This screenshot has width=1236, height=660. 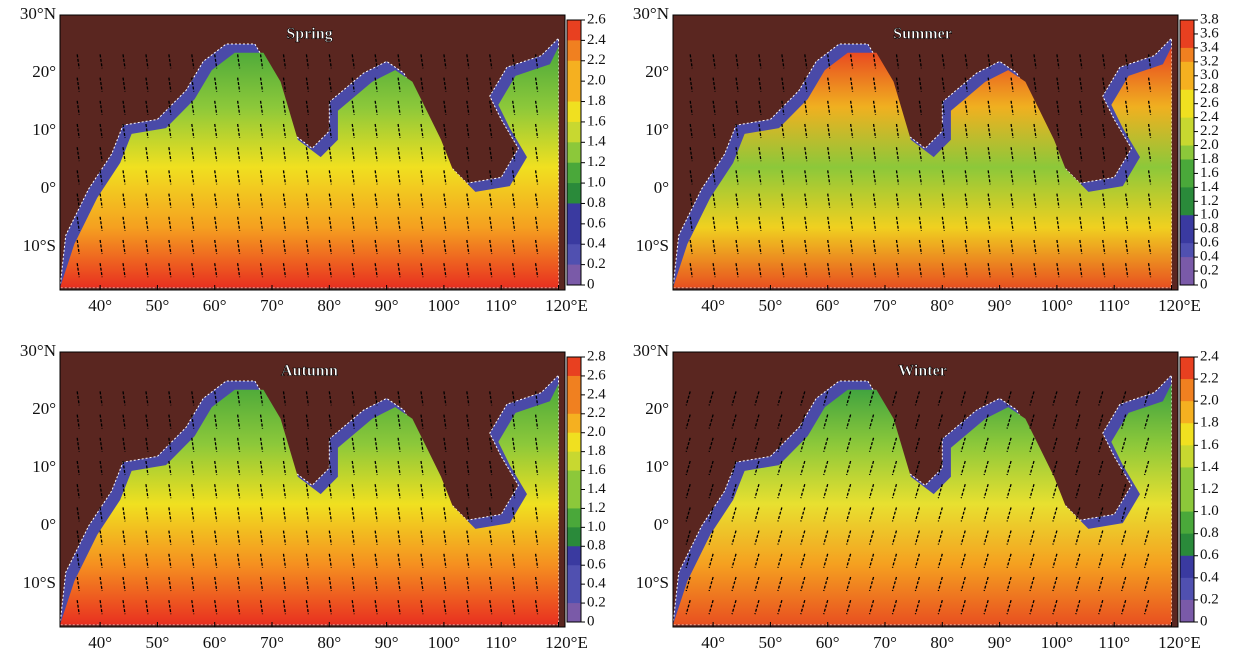 What do you see at coordinates (1209, 19) in the screenshot?
I see `colorbar-label: 3.8` at bounding box center [1209, 19].